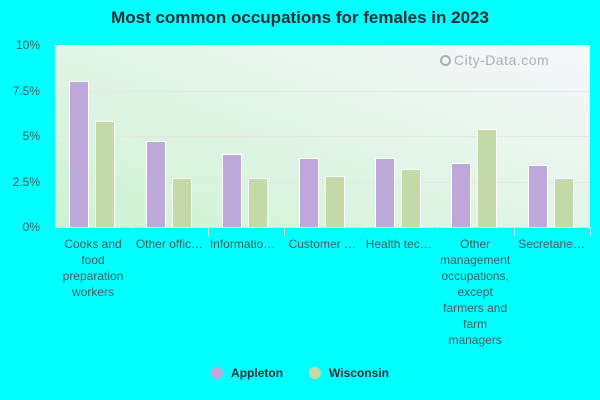 Image resolution: width=600 pixels, height=400 pixels. I want to click on y-tick-label: 0%, so click(31, 227).